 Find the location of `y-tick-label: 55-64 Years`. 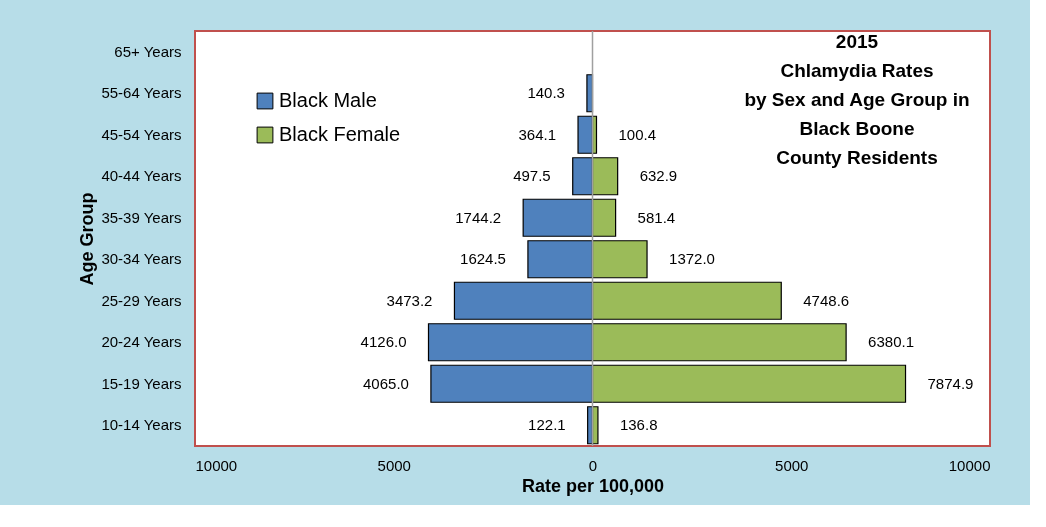

y-tick-label: 55-64 Years is located at coordinates (141, 93).